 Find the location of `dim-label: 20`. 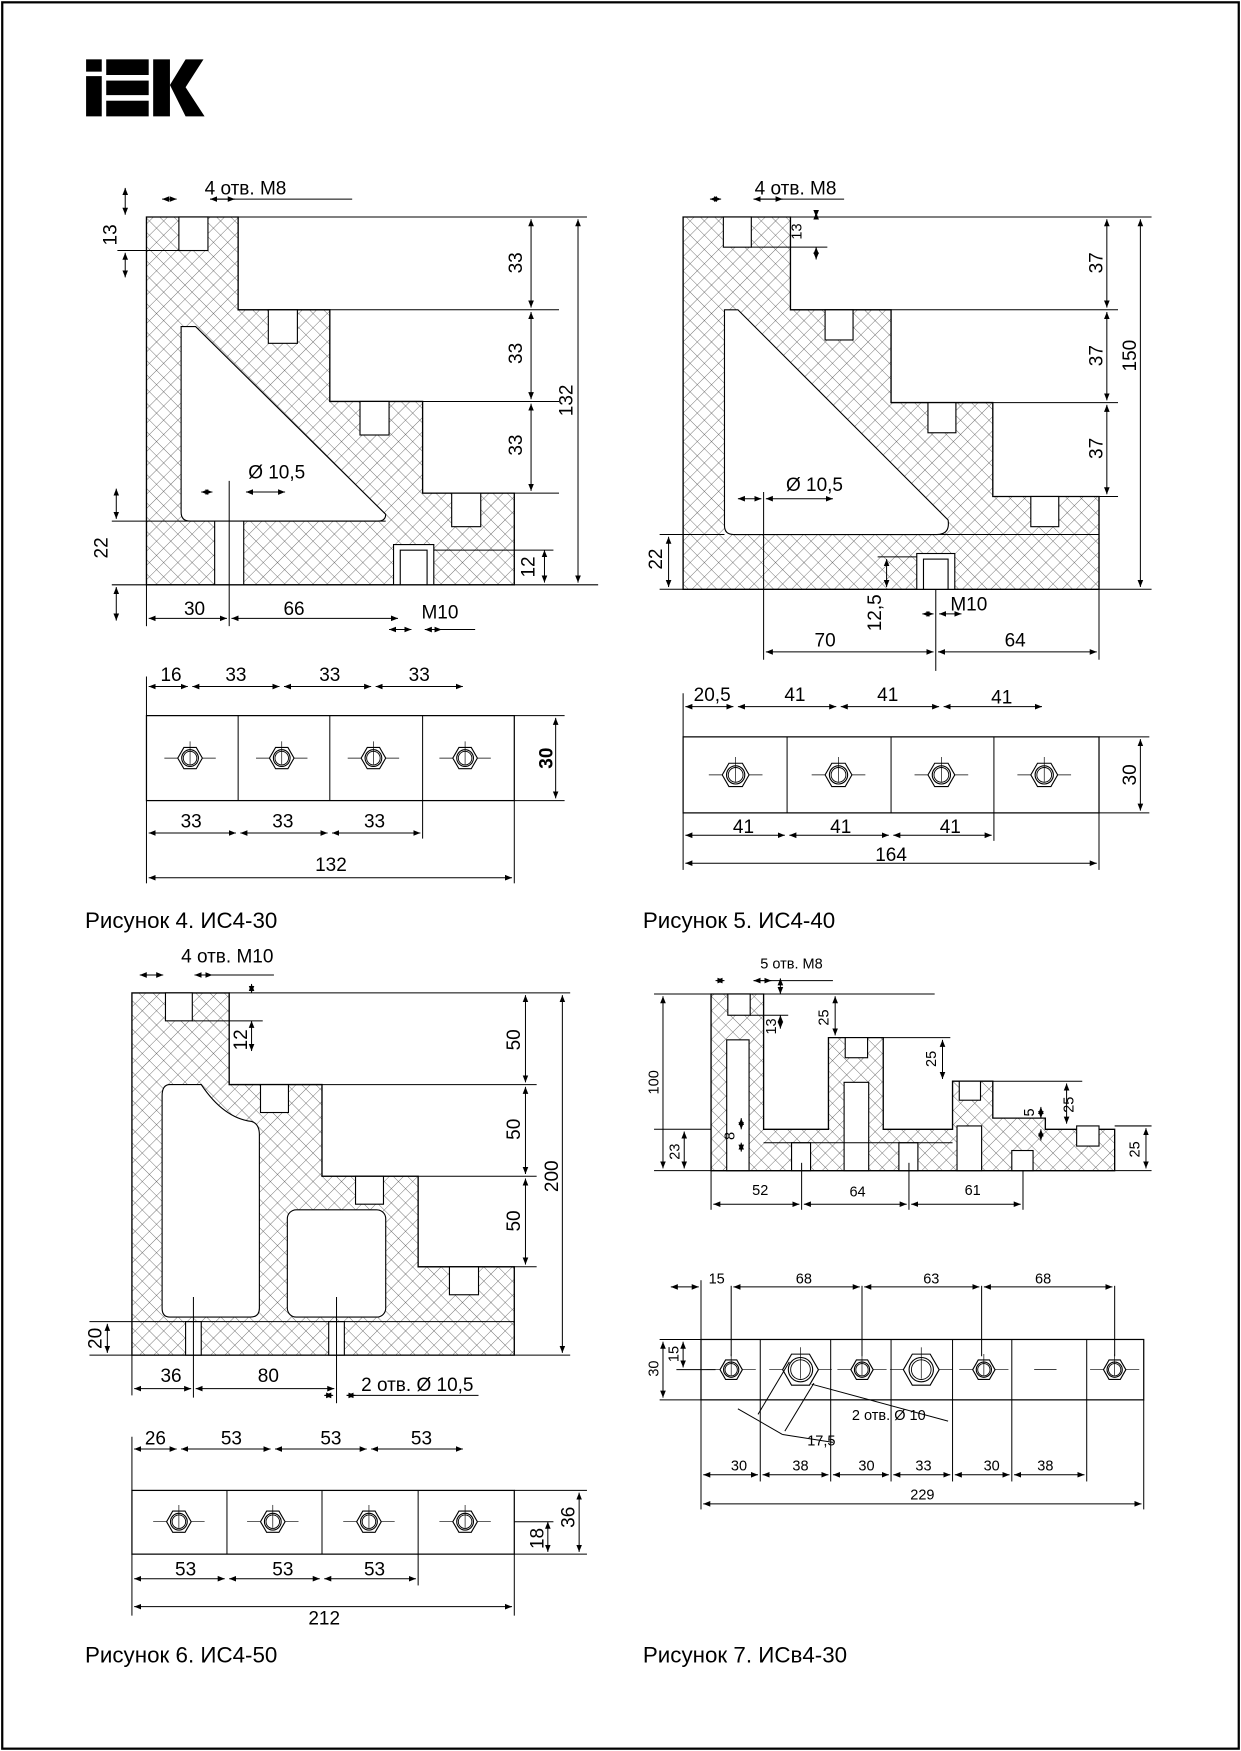

dim-label: 20 is located at coordinates (96, 1338).